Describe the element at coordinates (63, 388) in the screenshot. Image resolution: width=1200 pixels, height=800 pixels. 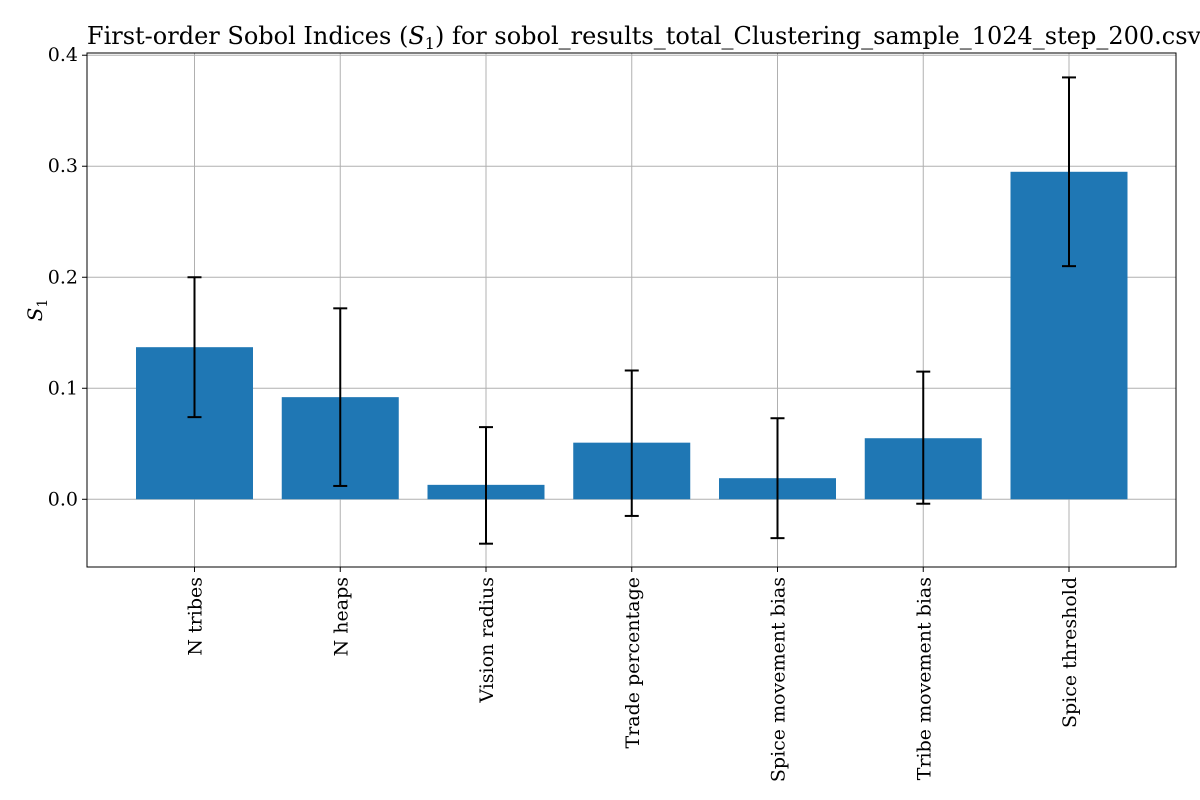
I see `y-tick-label: 0.1` at that location.